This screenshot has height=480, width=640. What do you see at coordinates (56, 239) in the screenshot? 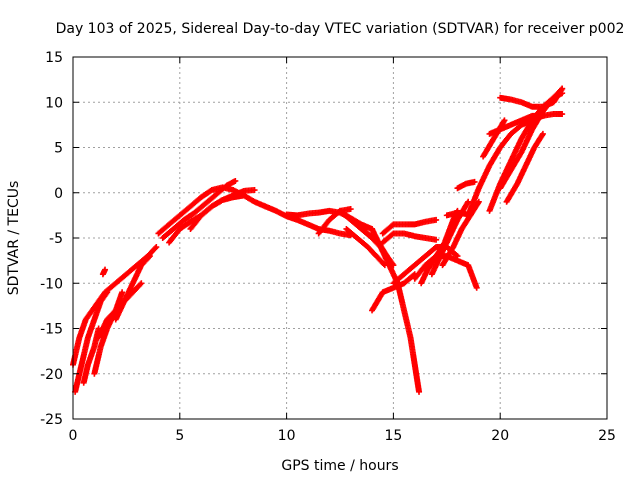
I see `y-tick-label: -5` at bounding box center [56, 239].